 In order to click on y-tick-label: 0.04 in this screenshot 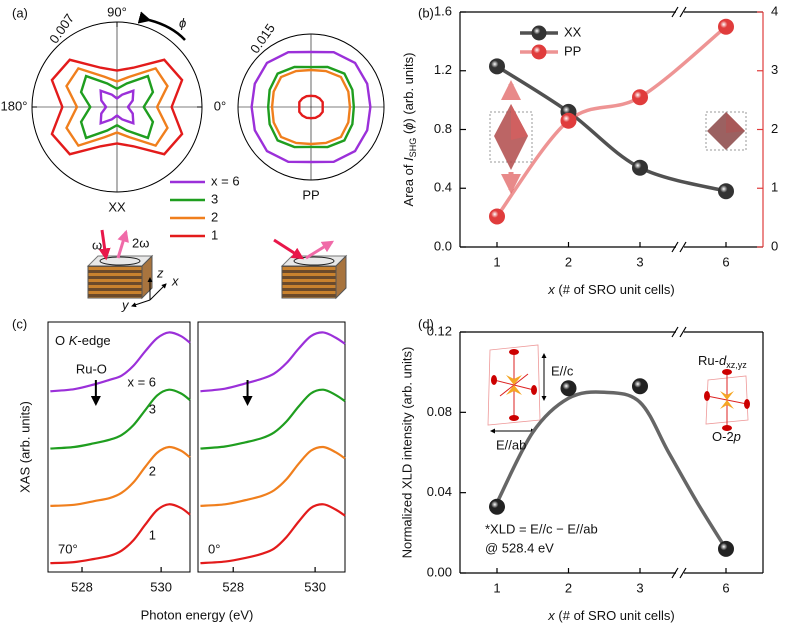, I will do `click(439, 491)`.